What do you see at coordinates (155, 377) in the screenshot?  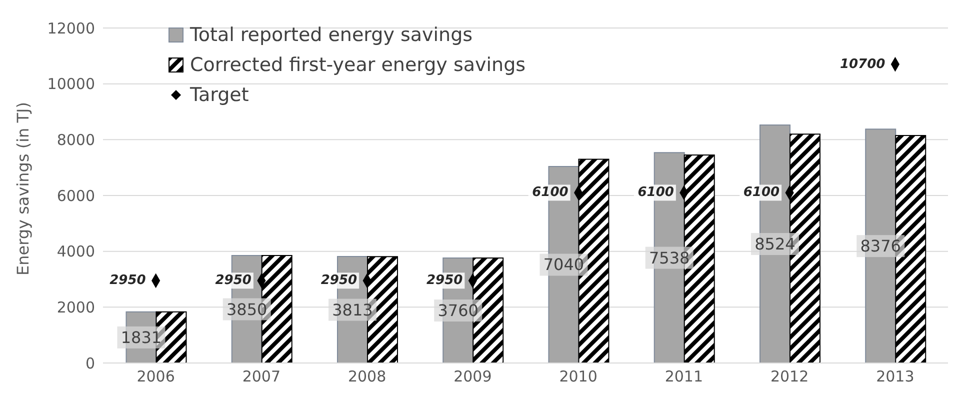 I see `x-tick-label: 2006` at bounding box center [155, 377].